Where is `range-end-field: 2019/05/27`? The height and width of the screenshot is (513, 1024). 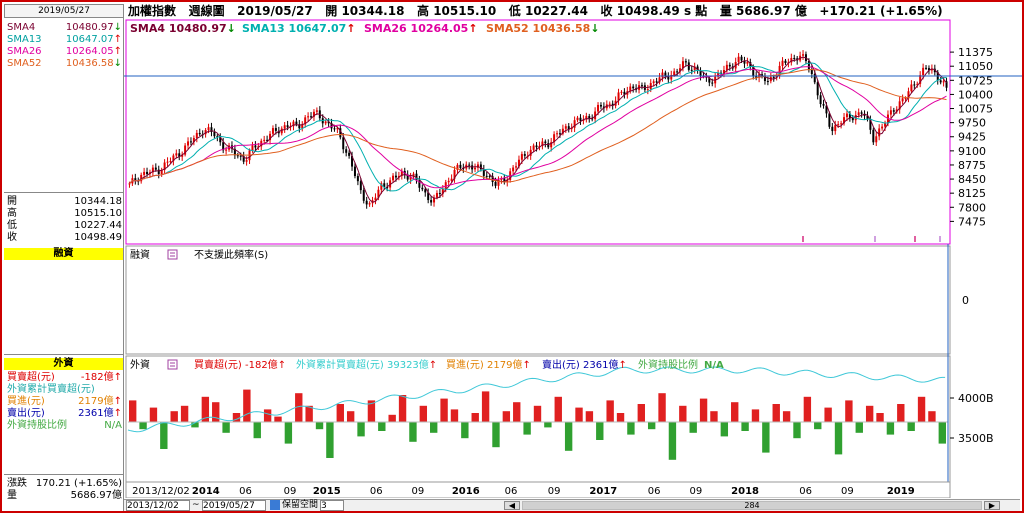 range-end-field: 2019/05/27 is located at coordinates (234, 505).